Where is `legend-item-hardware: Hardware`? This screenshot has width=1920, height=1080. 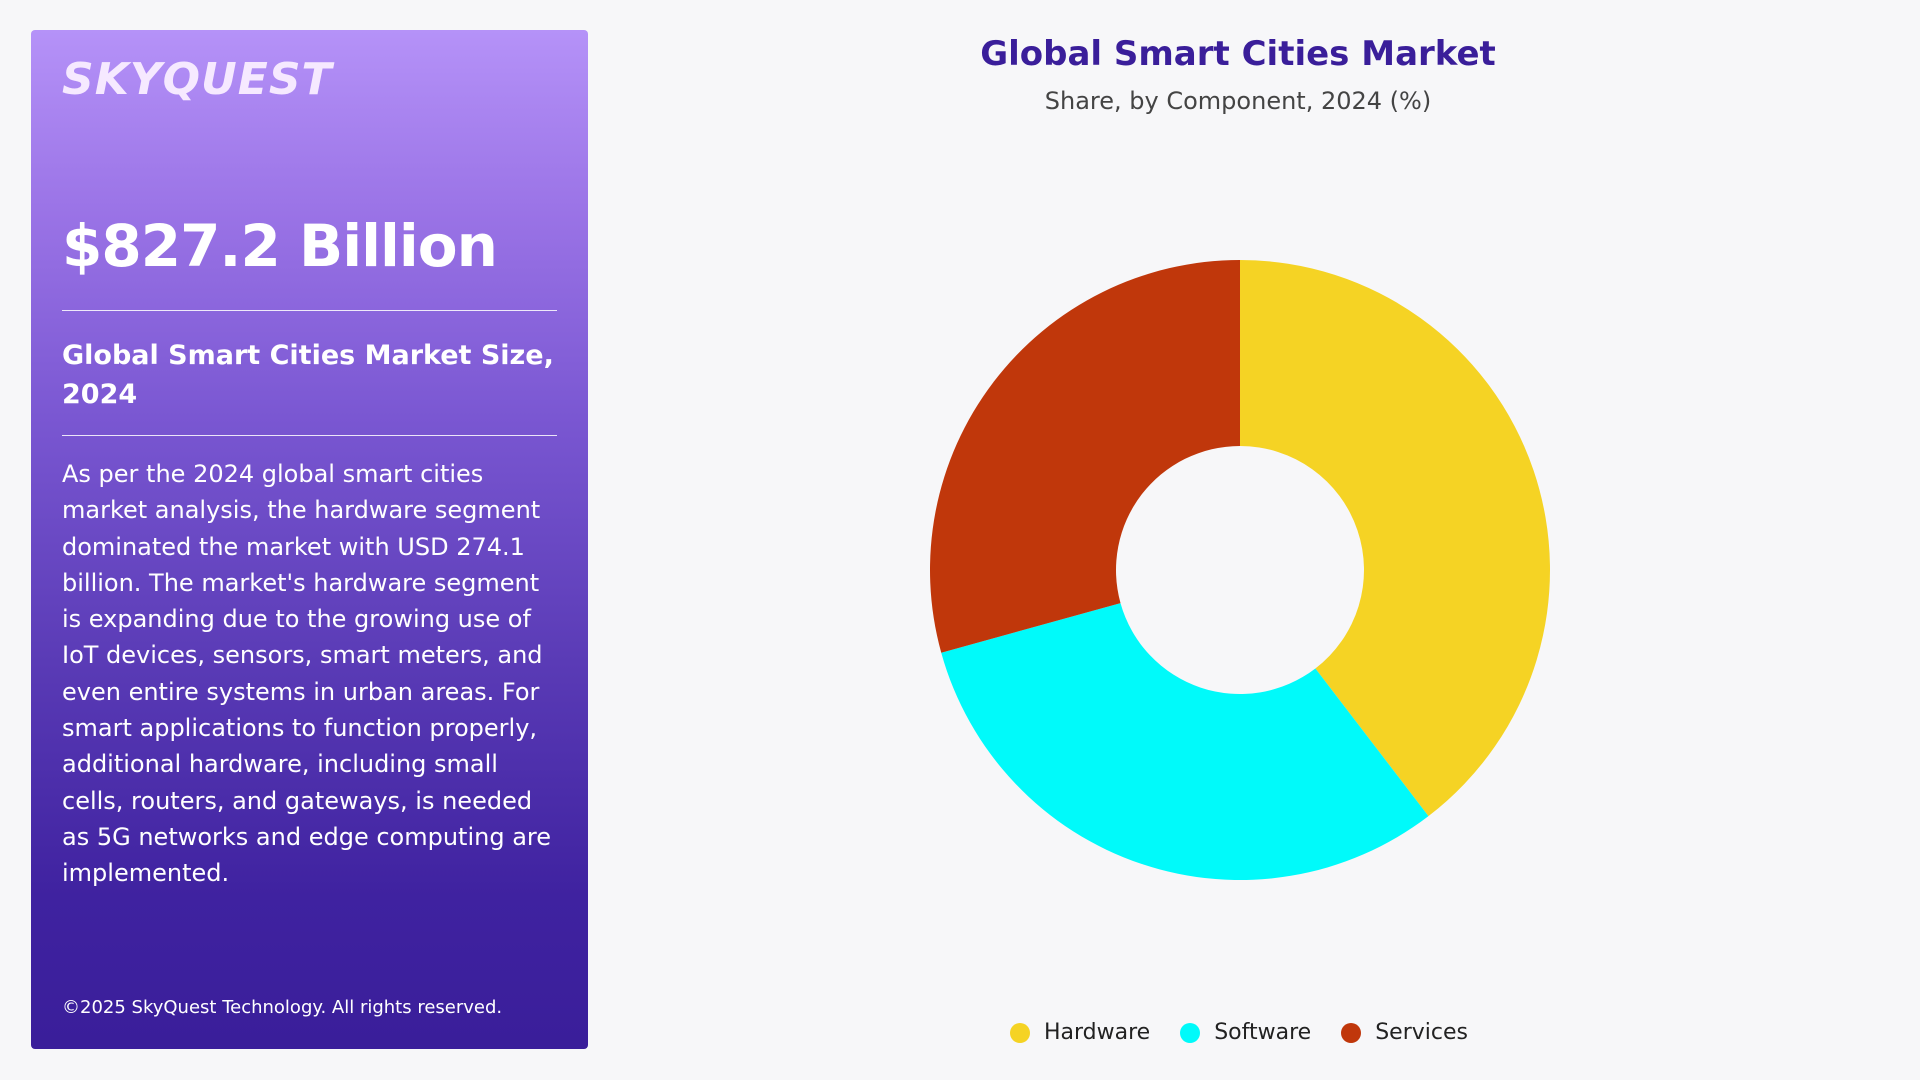
legend-item-hardware: Hardware is located at coordinates (1080, 1032).